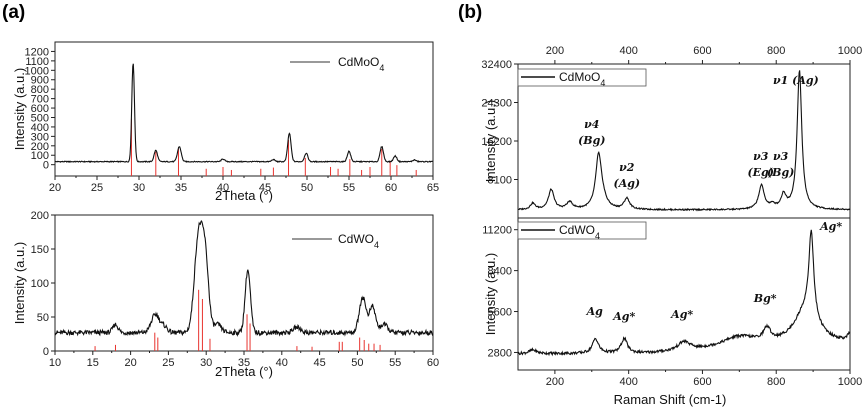  Describe the element at coordinates (37, 71) in the screenshot. I see `y-tick-label: 1000` at that location.